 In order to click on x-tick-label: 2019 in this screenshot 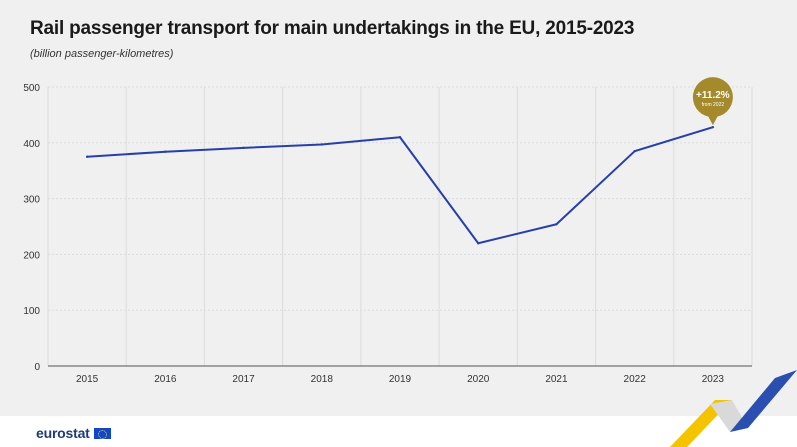, I will do `click(400, 379)`.